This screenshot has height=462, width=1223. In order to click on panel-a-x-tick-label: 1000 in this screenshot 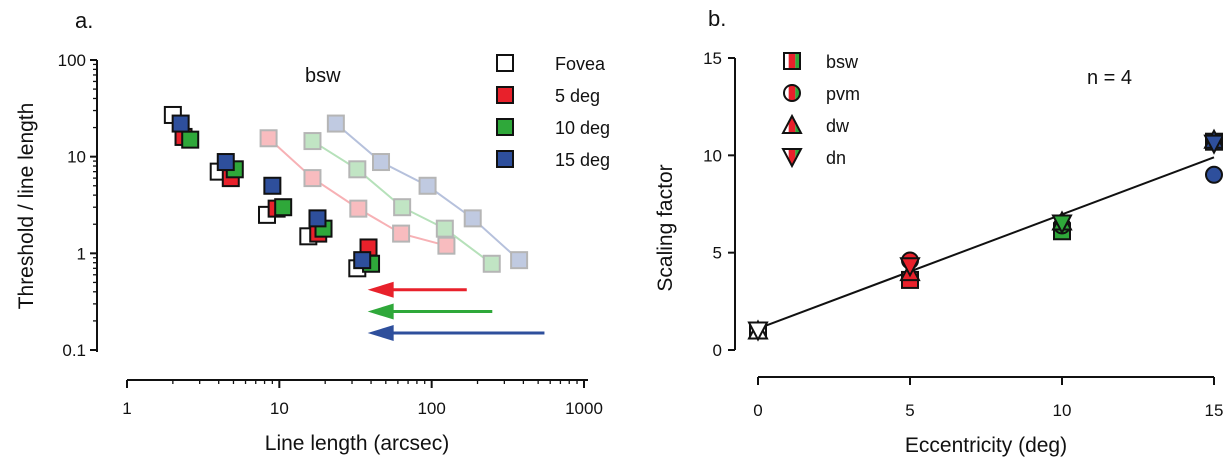, I will do `click(584, 408)`.